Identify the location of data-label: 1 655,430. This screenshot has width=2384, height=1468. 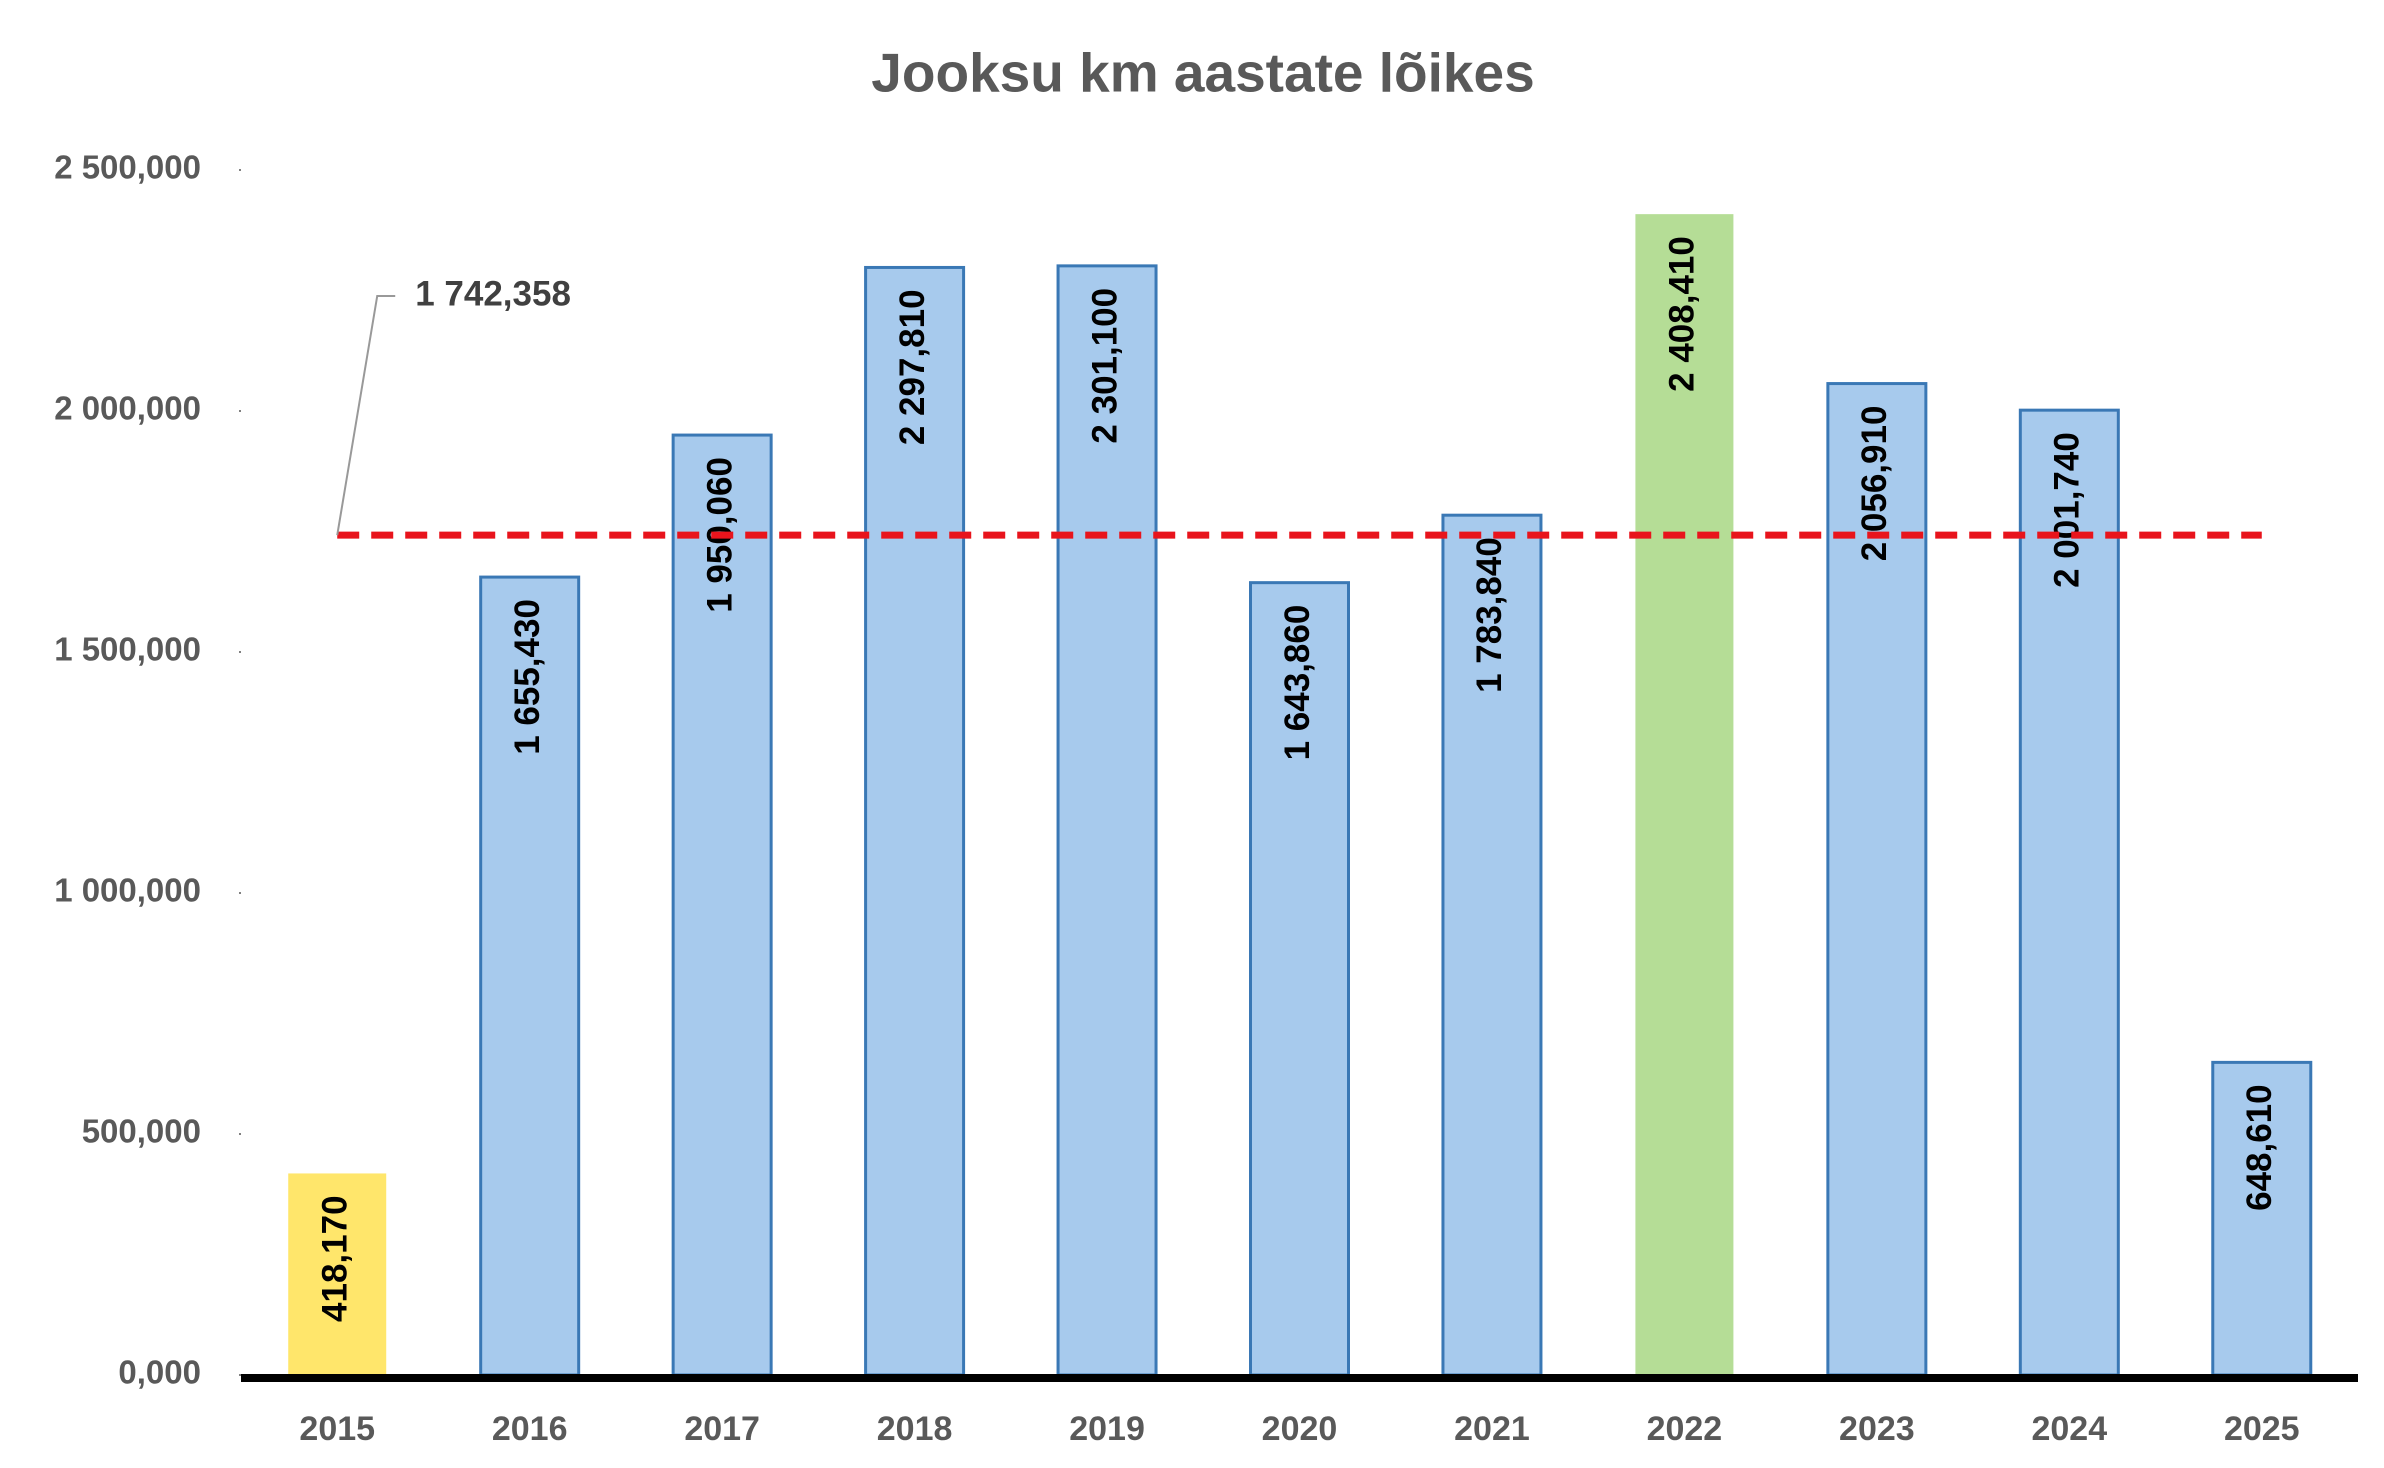
(527, 677).